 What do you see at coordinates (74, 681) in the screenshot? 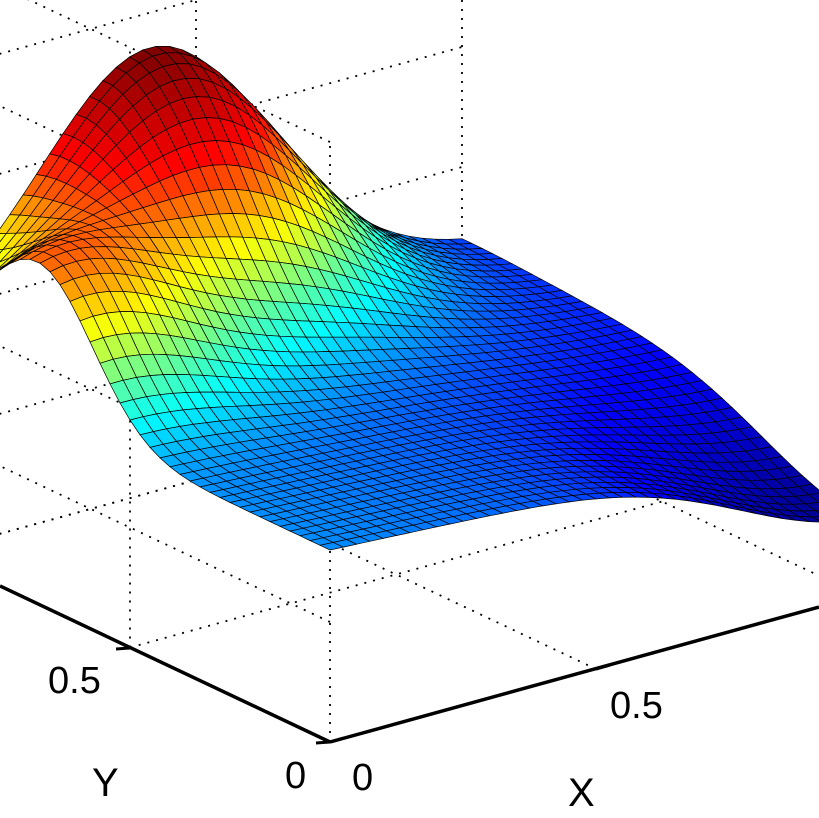
I see `y-tick-label-0.5: 0.5` at bounding box center [74, 681].